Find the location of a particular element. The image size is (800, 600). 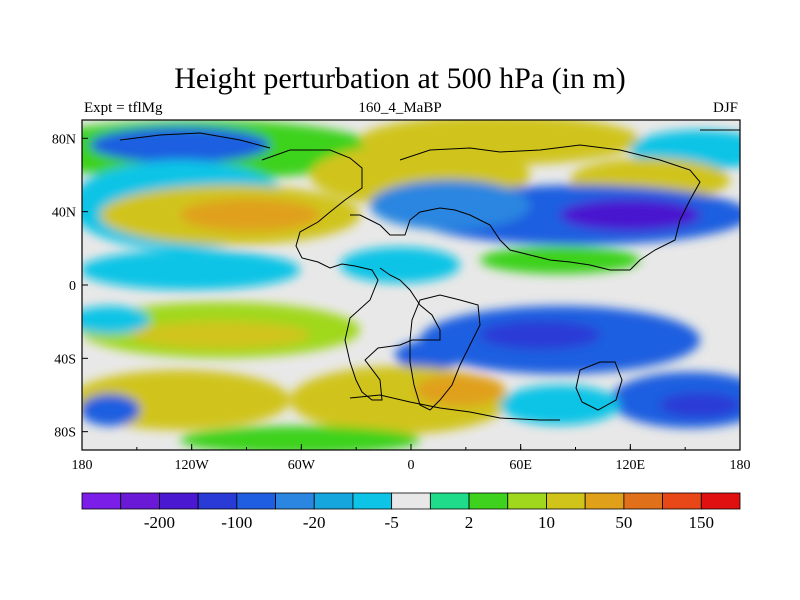

colorbar-label: -5 is located at coordinates (392, 522).